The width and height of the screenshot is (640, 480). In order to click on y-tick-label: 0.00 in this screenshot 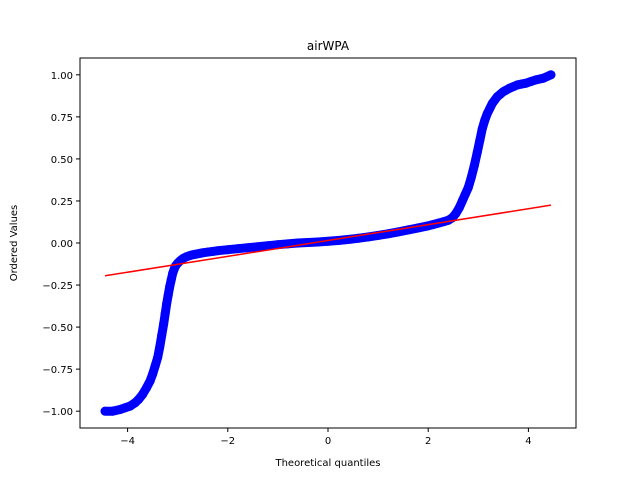, I will do `click(62, 244)`.